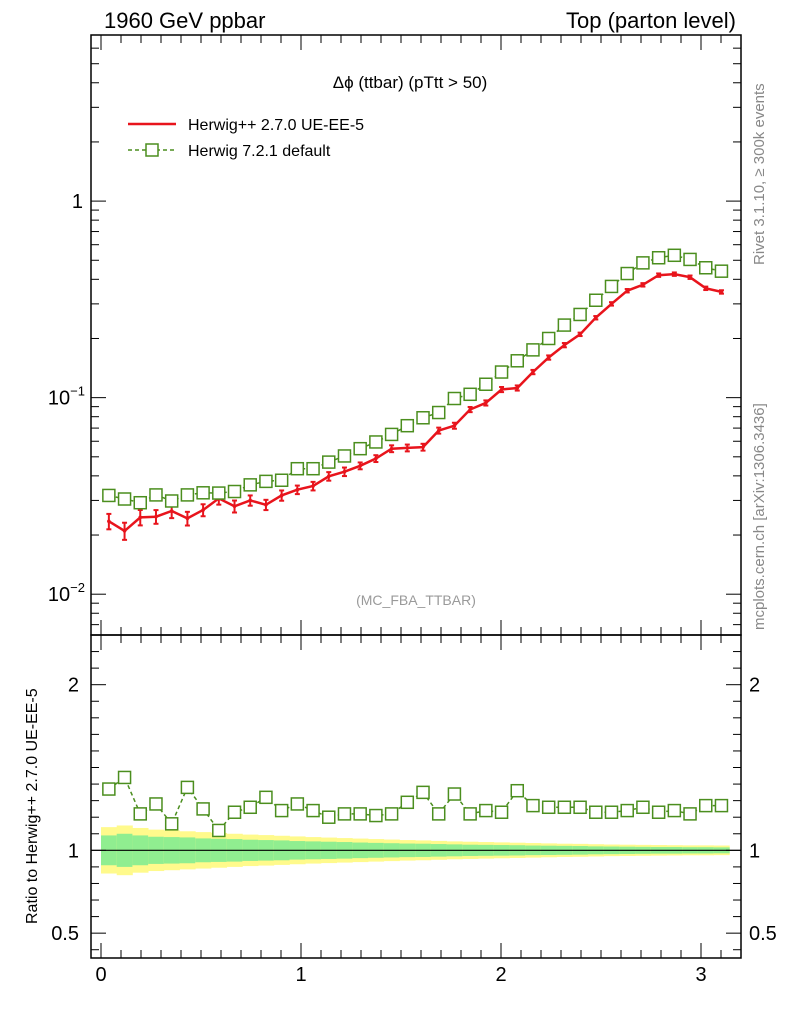 This screenshot has width=786, height=1024. Describe the element at coordinates (259, 151) in the screenshot. I see `legend-label-herwig7: Herwig 7.2.1 default` at that location.